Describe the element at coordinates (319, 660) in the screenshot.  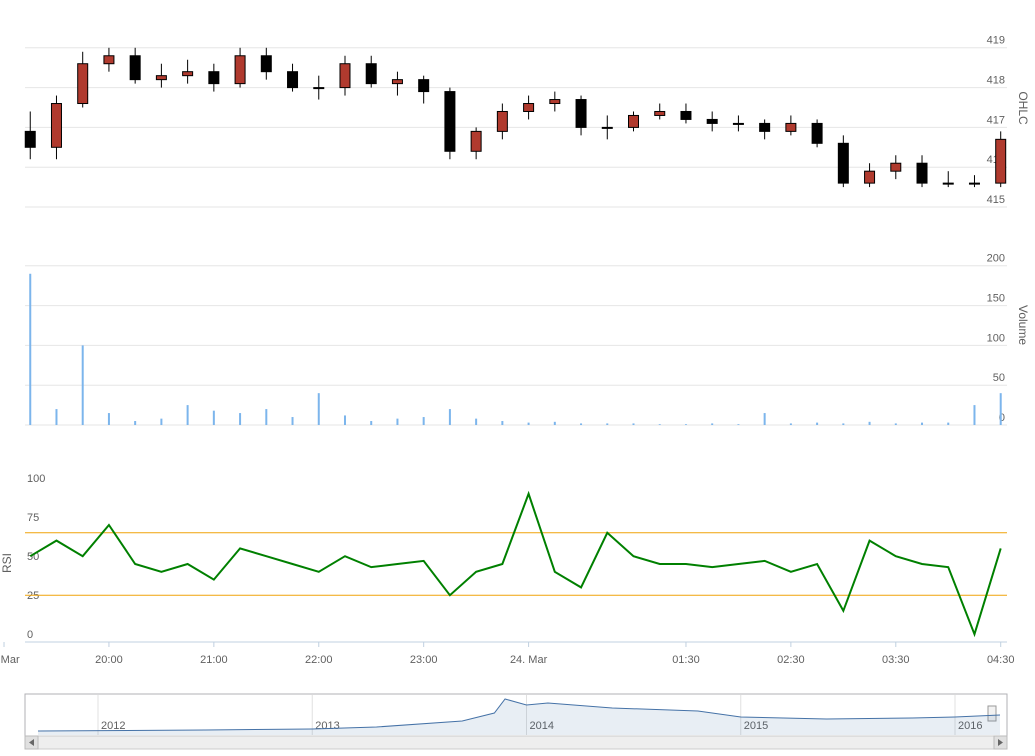
I see `x-tick-label: 22:00` at that location.